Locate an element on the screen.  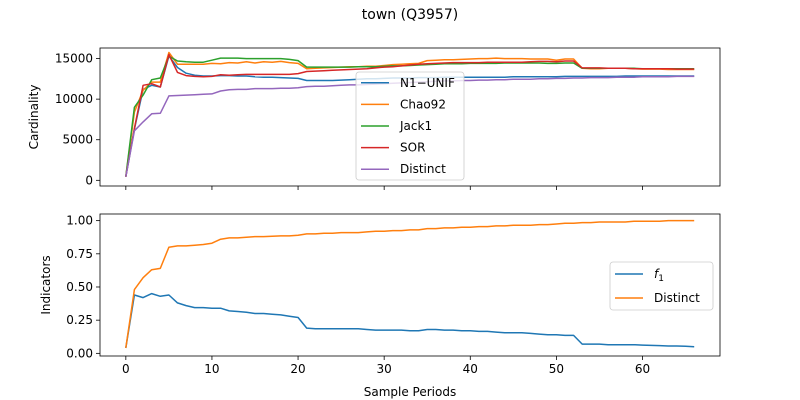
y-tick-label: 0 is located at coordinates (89, 180).